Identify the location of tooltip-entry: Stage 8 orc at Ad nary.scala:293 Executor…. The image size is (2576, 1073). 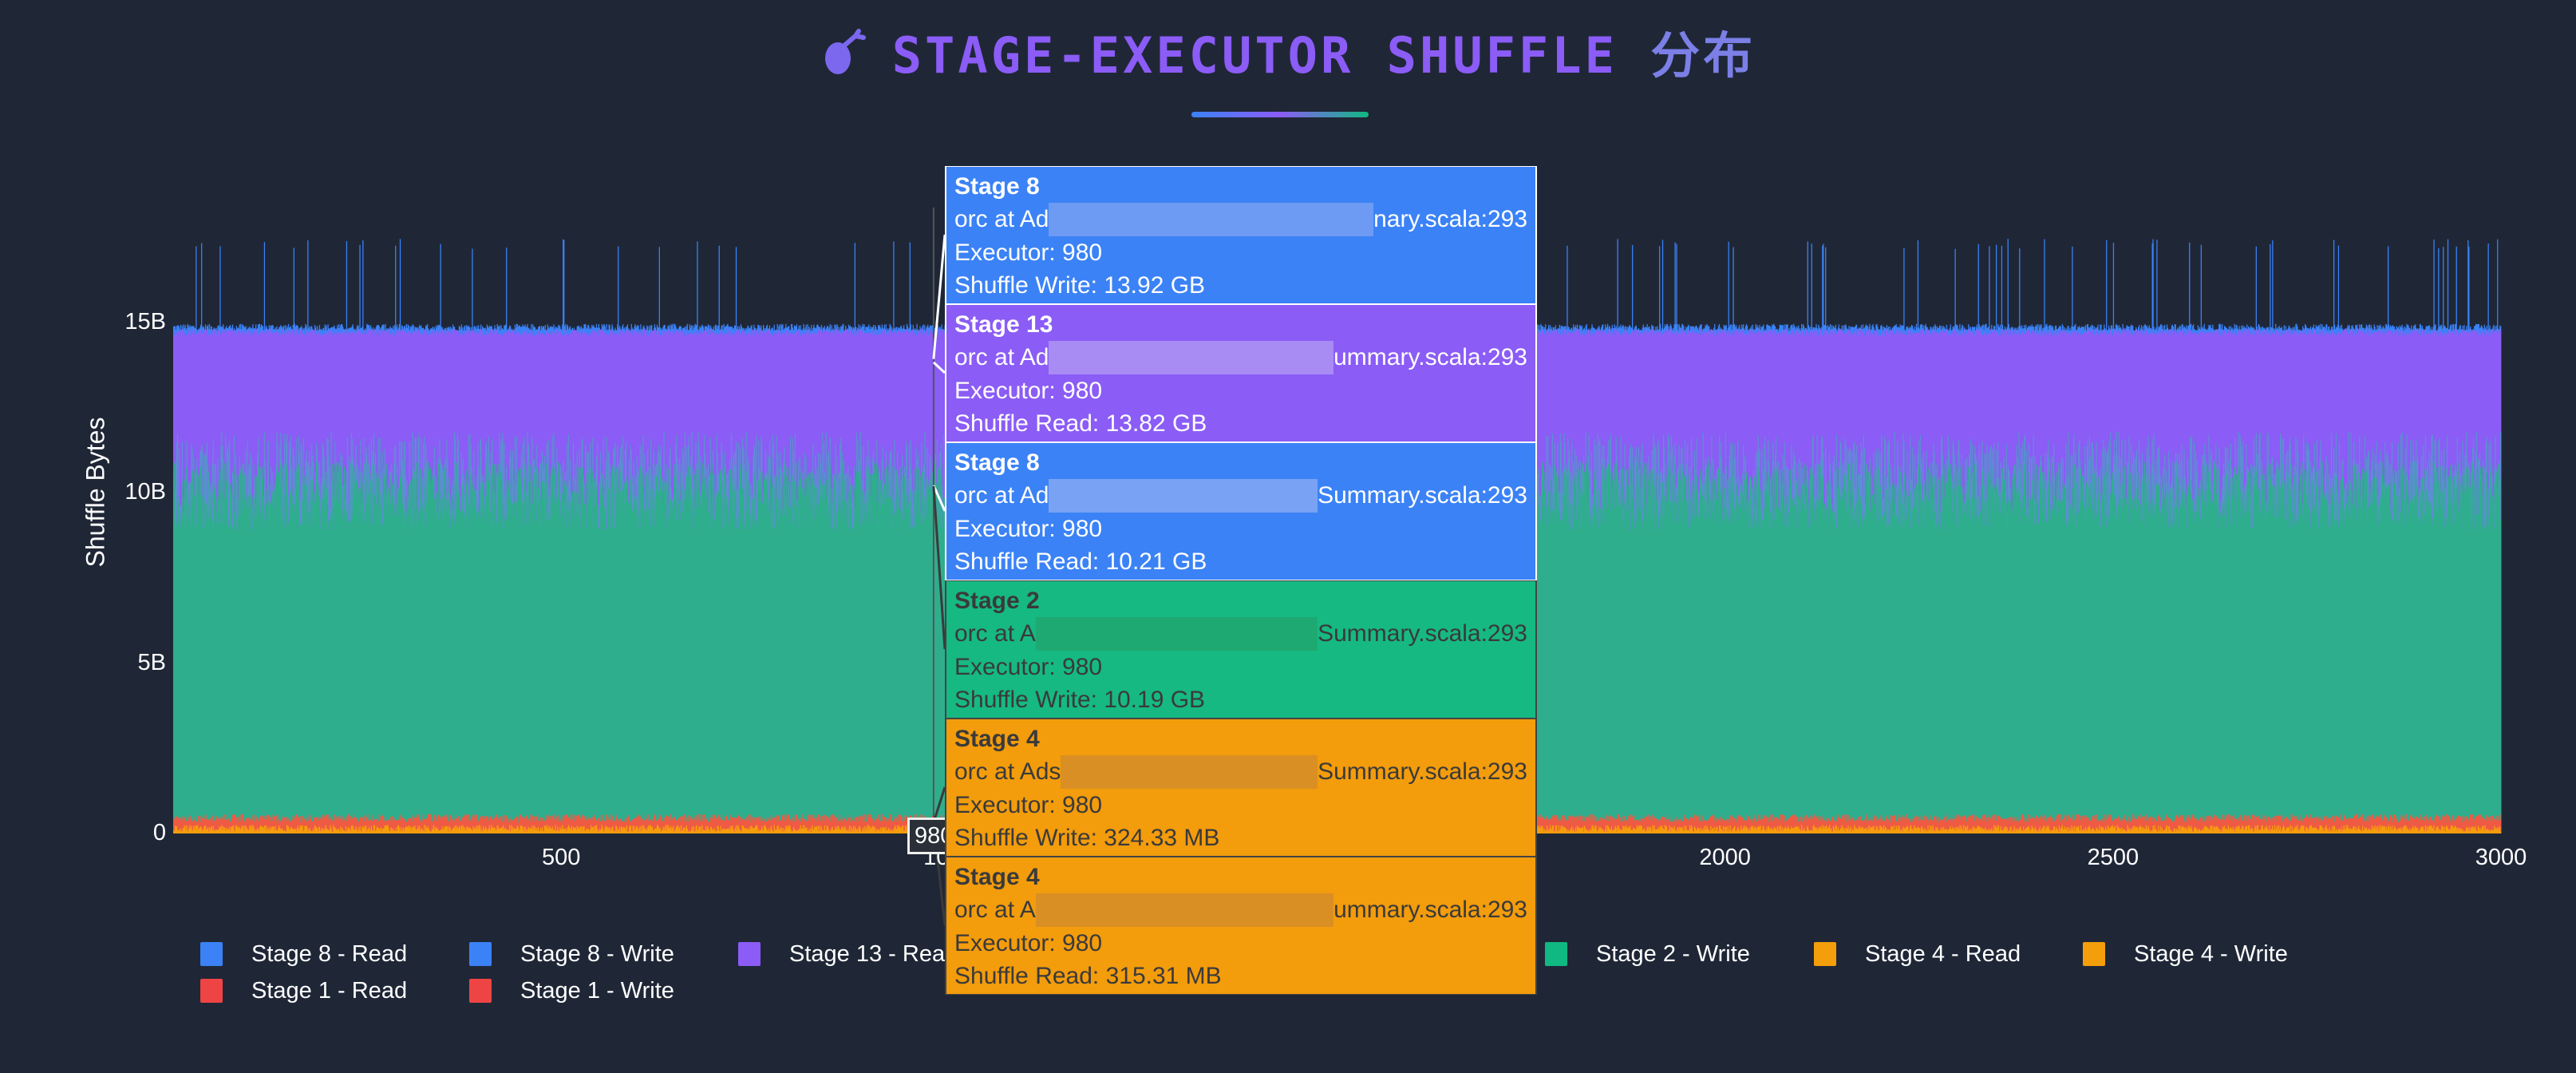
(1241, 235).